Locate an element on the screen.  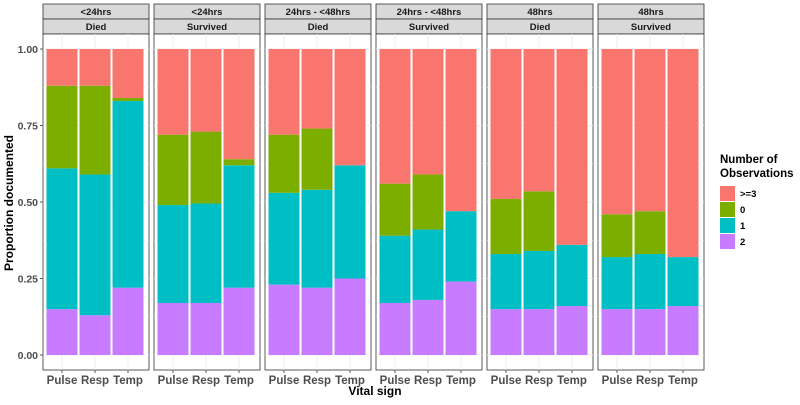
y-tick-label: 0.50 is located at coordinates (28, 203).